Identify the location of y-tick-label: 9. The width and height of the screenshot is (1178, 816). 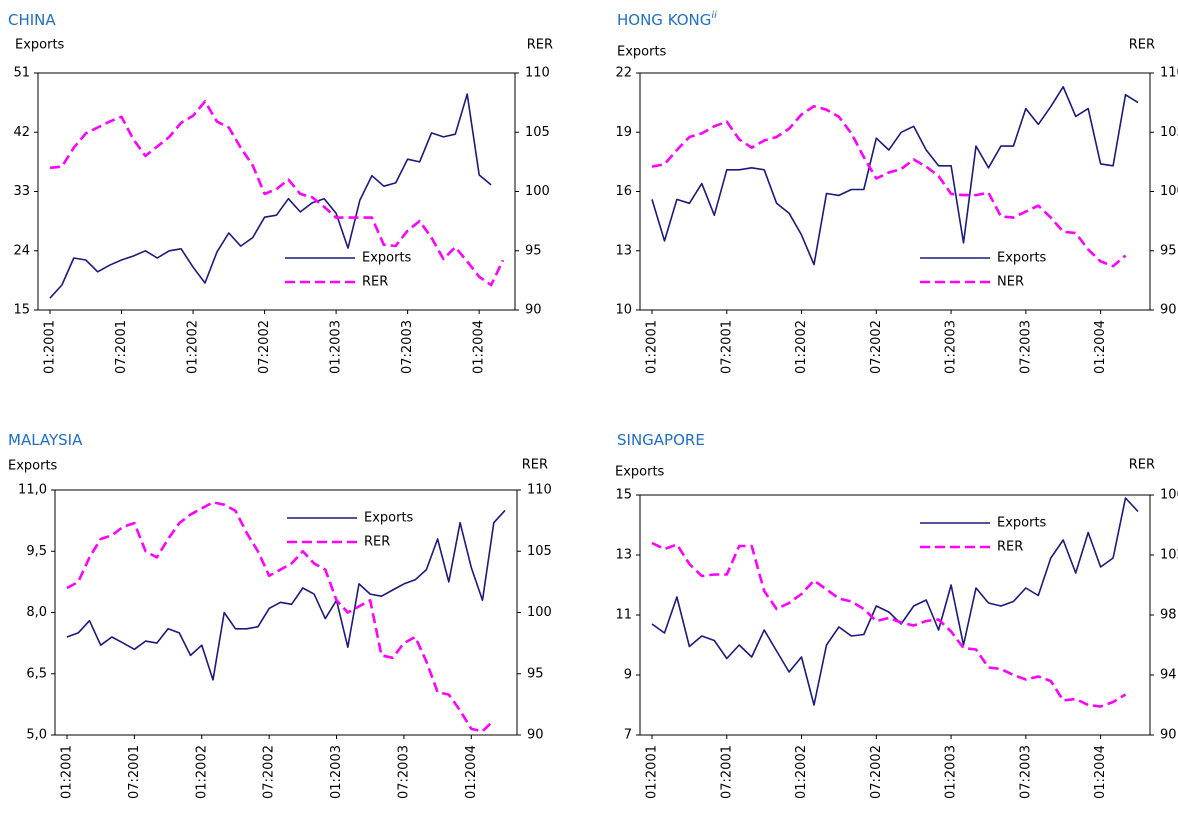
(628, 675).